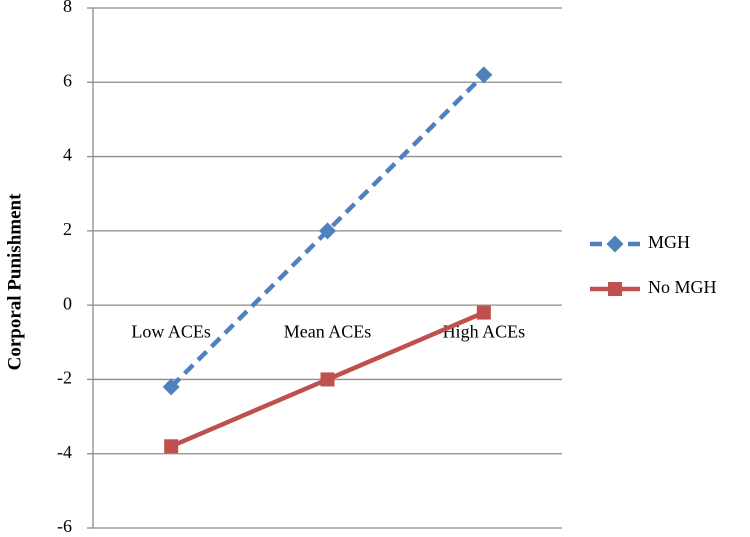 The width and height of the screenshot is (750, 537). I want to click on y-tick-label: -2, so click(64, 378).